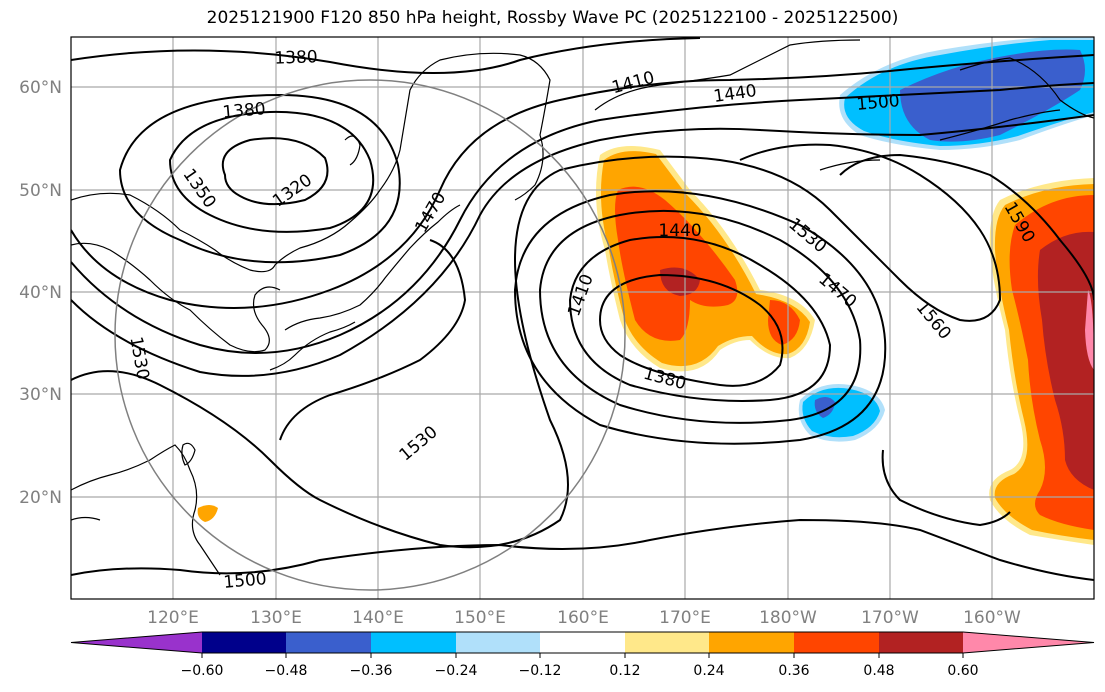 Image resolution: width=1105 pixels, height=692 pixels. I want to click on colorbar-tick-label: 0.12, so click(624, 671).